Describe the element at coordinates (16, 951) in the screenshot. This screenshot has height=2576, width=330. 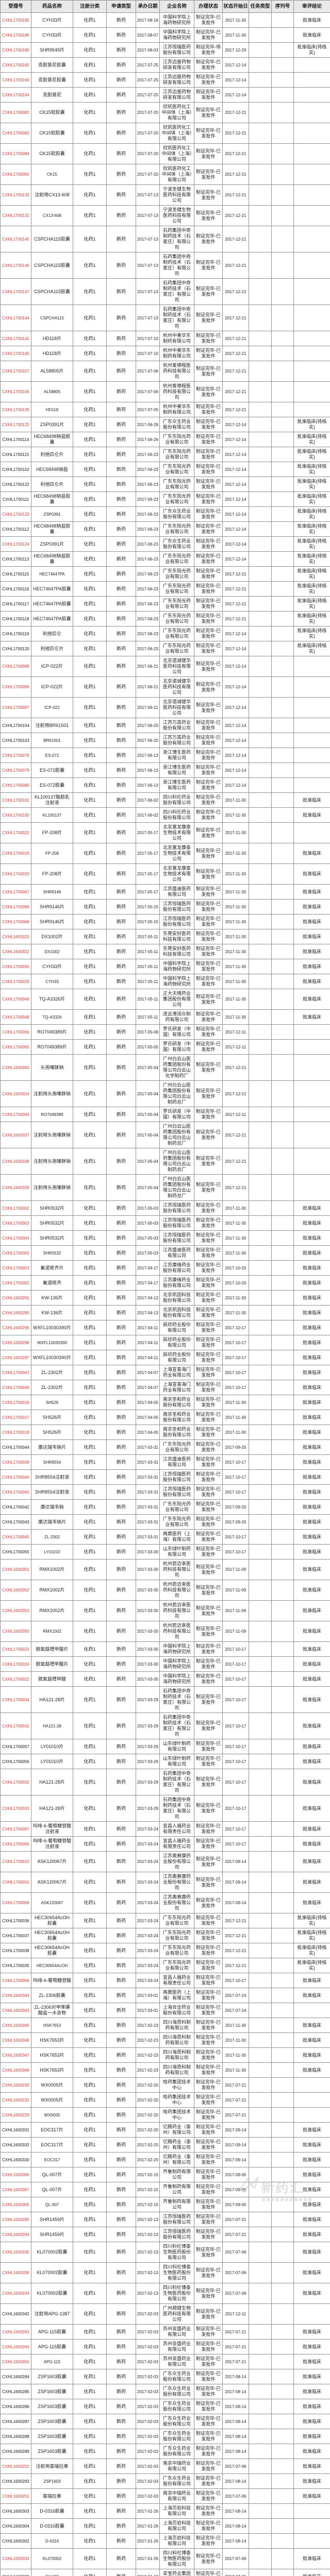
I see `acceptance-no-link: CXHL1600322` at that location.